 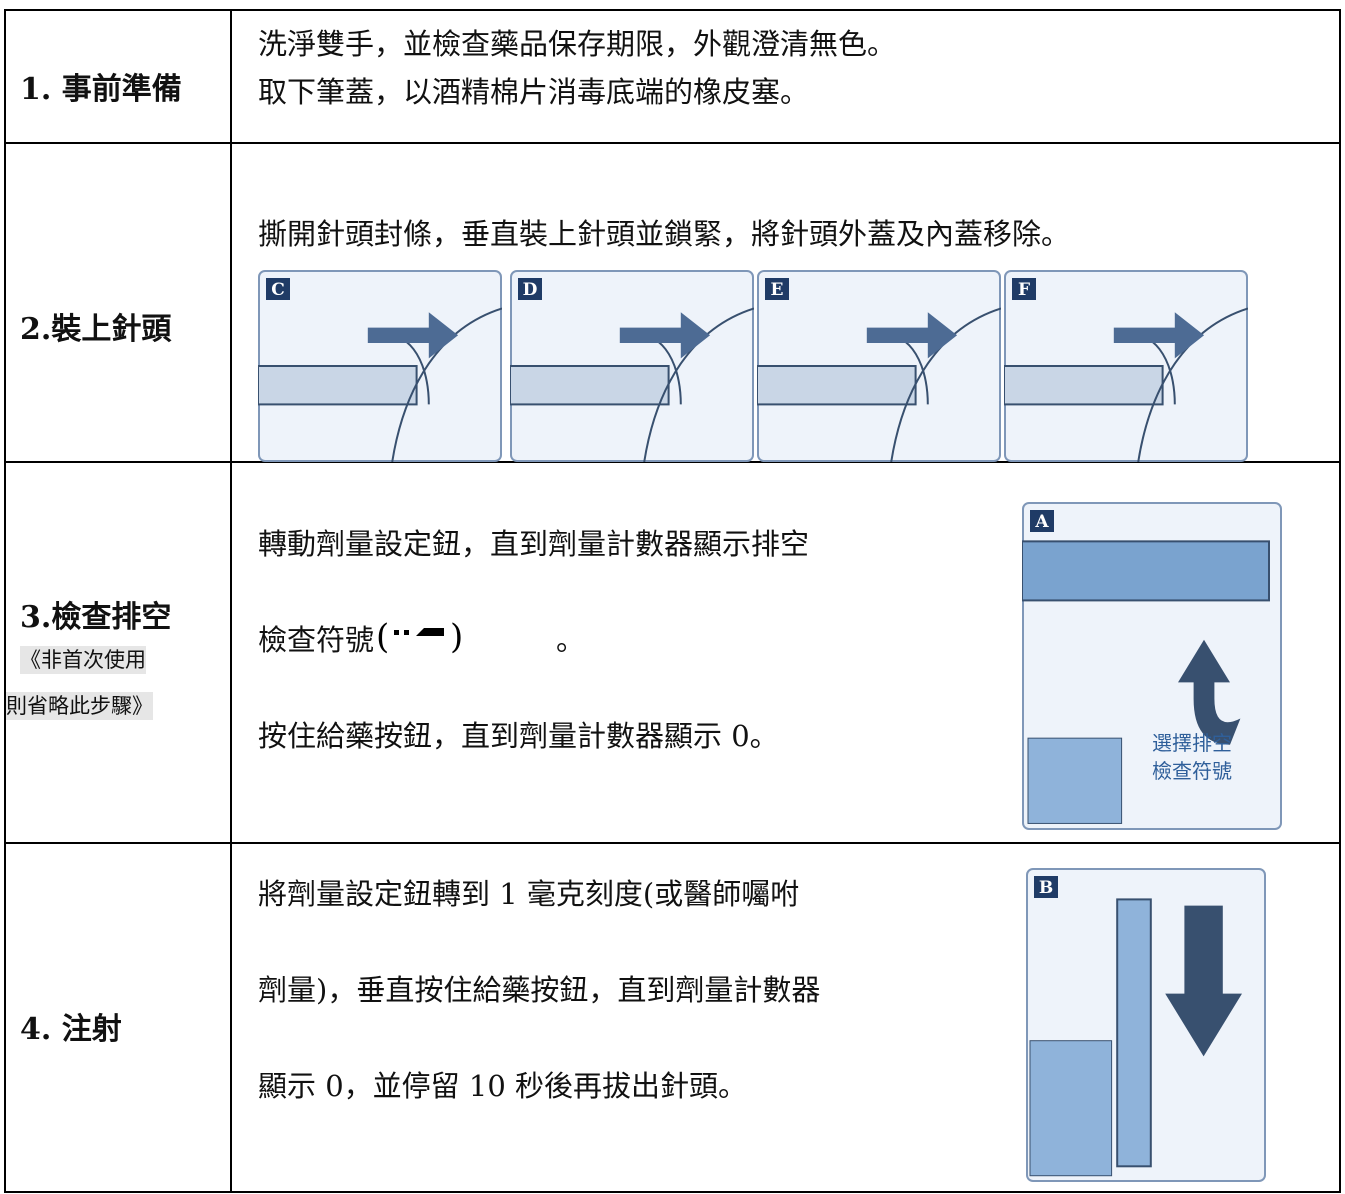 I want to click on illustration: E, so click(x=879, y=366).